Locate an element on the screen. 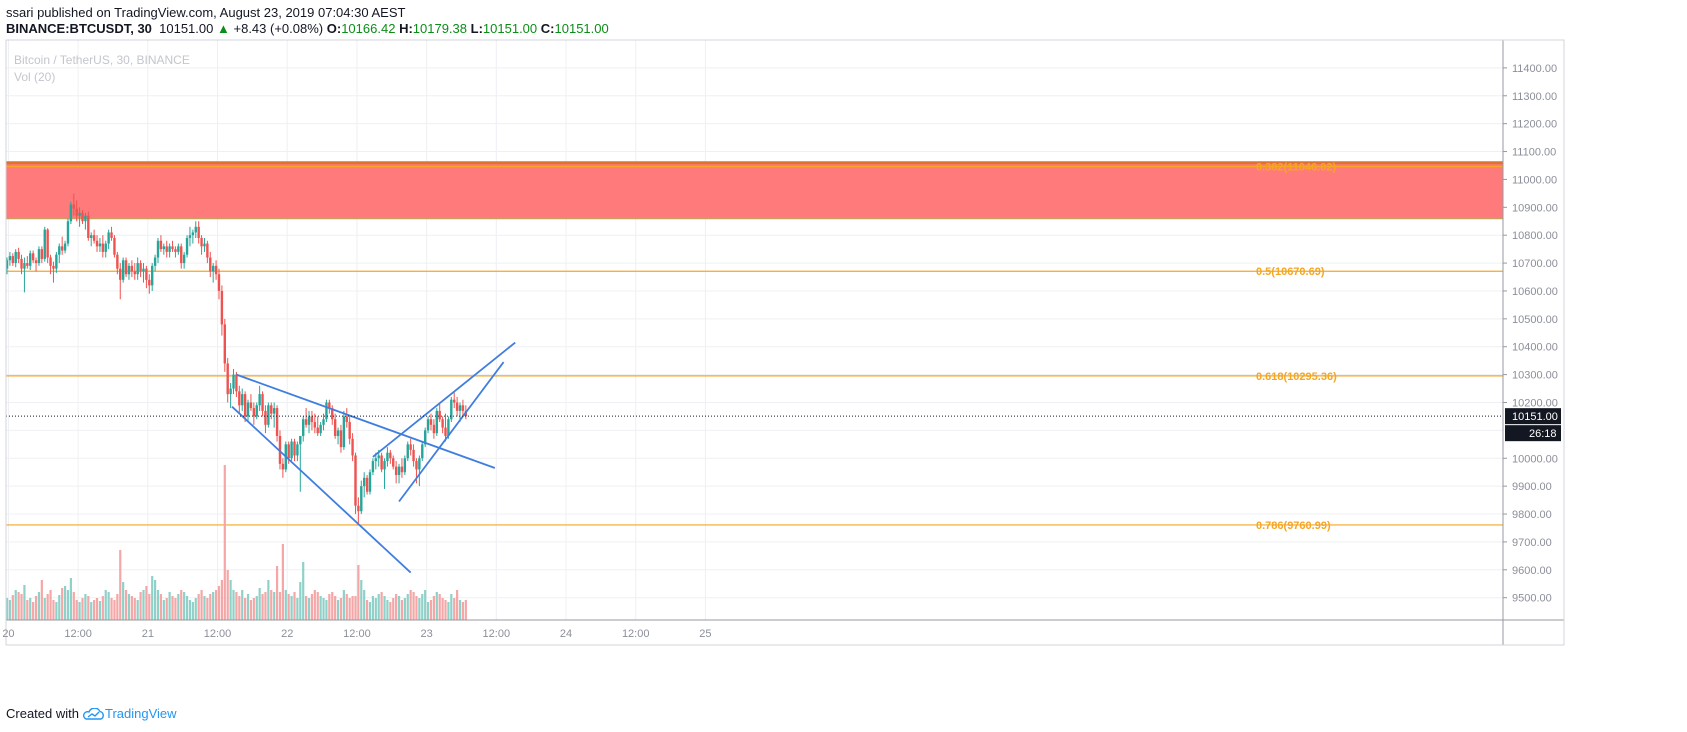 Image resolution: width=1687 pixels, height=732 pixels. y-tick-label: 11000.00 is located at coordinates (1534, 180).